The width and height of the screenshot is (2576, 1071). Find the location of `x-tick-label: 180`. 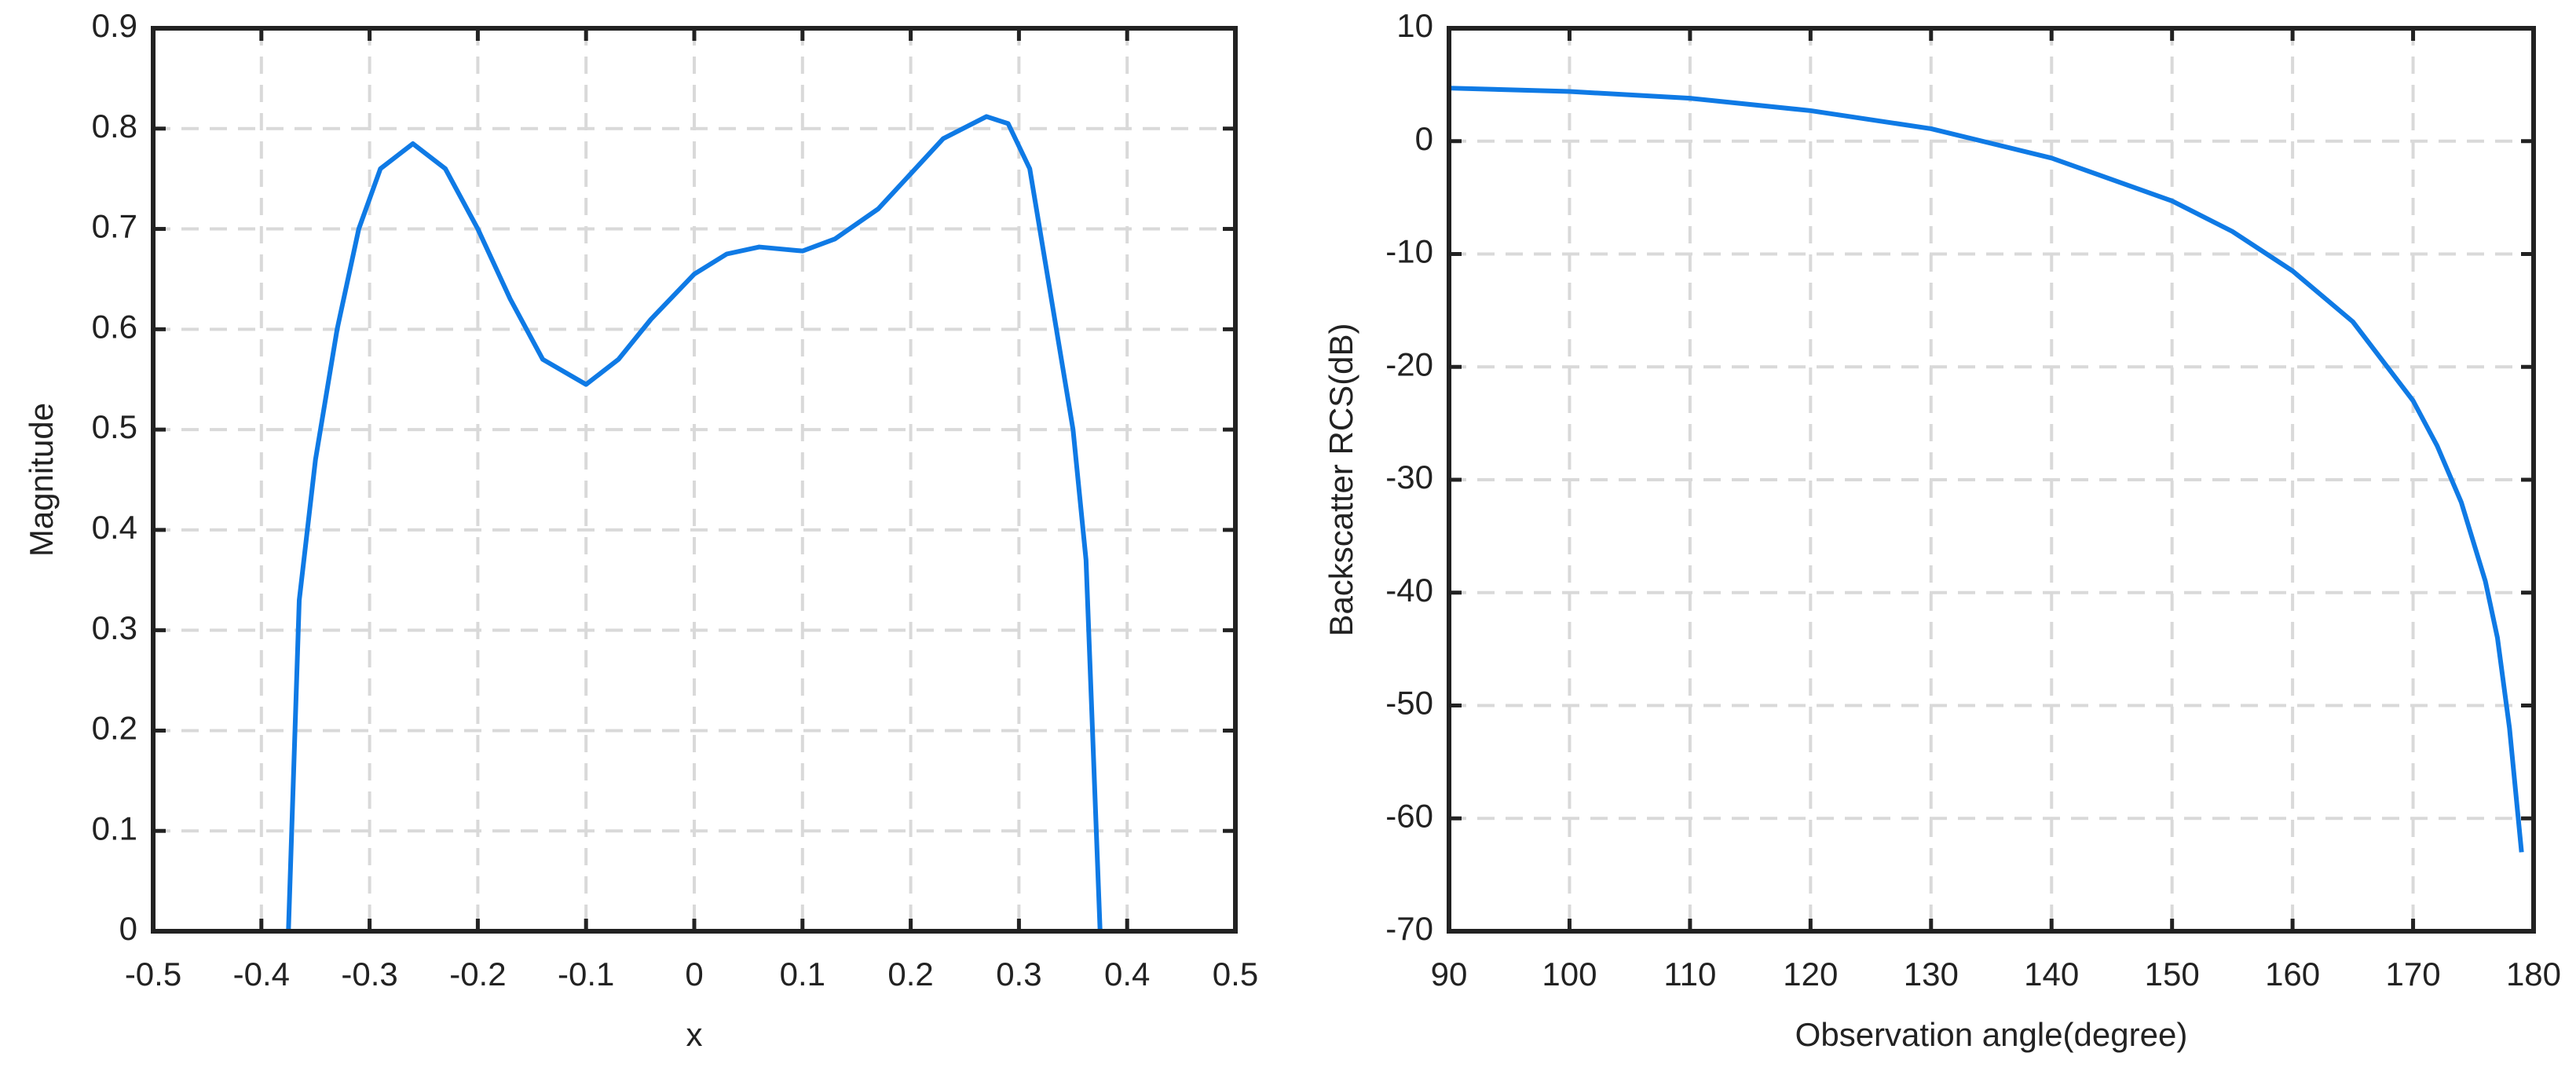

x-tick-label: 180 is located at coordinates (2534, 974).